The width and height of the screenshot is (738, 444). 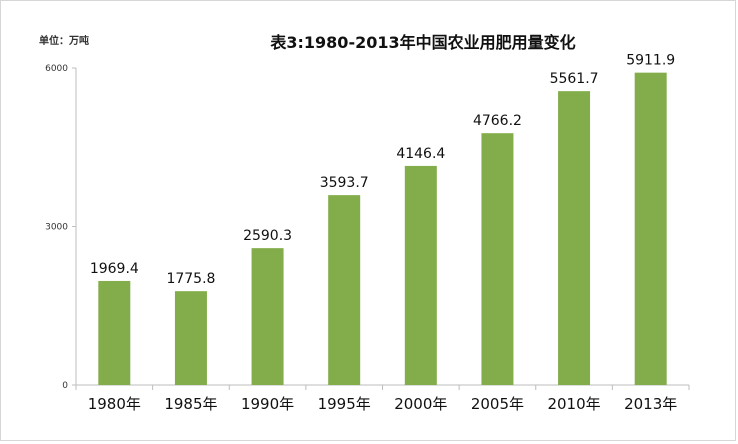 What do you see at coordinates (190, 279) in the screenshot?
I see `data-label: 1775.8` at bounding box center [190, 279].